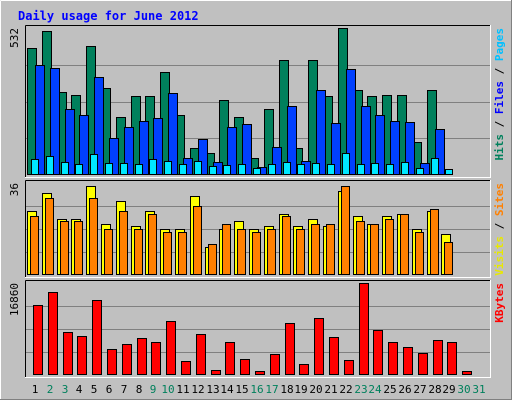 The image size is (512, 400). I want to click on x-tick-label-21: 21, so click(330, 389).